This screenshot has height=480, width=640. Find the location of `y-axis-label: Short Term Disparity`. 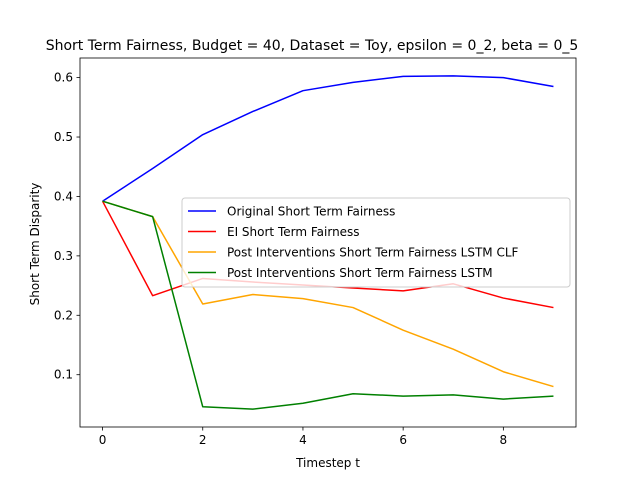

y-axis-label: Short Term Disparity is located at coordinates (35, 244).